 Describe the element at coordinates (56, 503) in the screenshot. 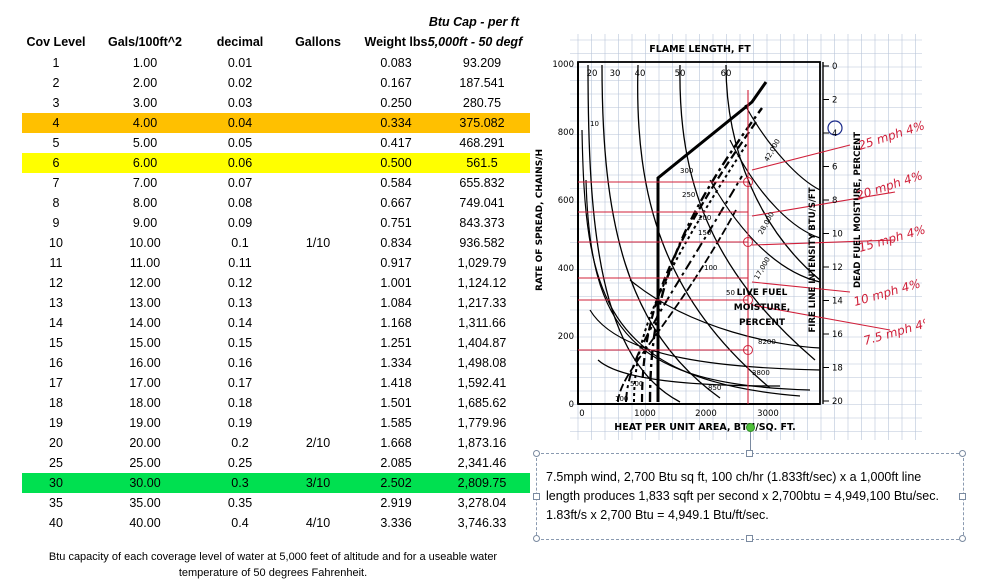

I see `cell-cov-level: 35` at that location.